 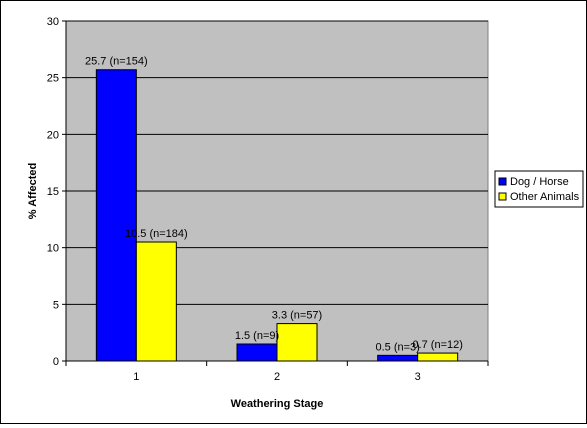 I want to click on data-label: 3.3 (n=57), so click(x=297, y=316).